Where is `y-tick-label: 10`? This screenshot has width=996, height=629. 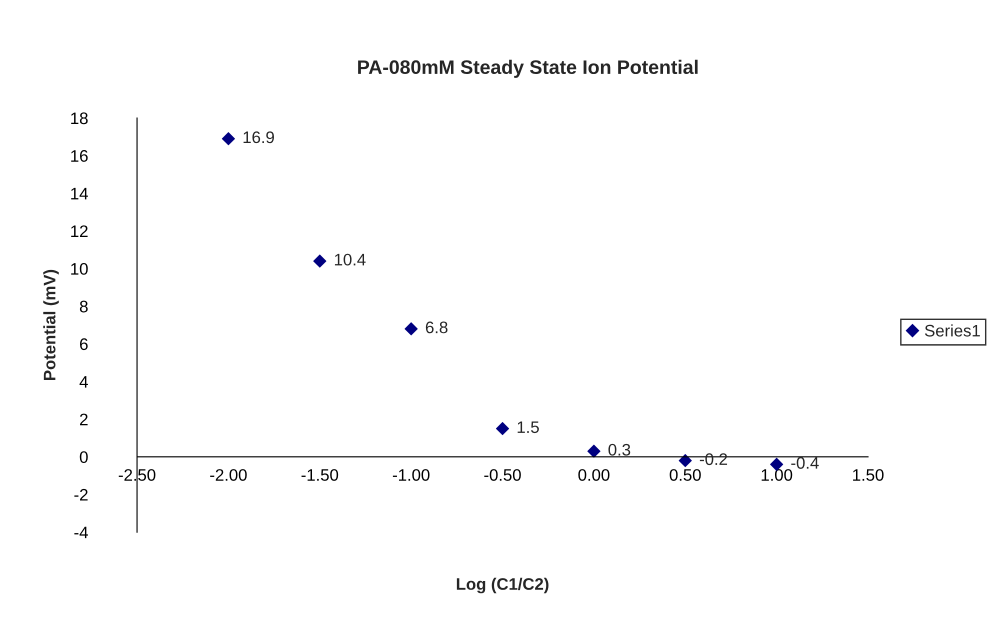 y-tick-label: 10 is located at coordinates (79, 268).